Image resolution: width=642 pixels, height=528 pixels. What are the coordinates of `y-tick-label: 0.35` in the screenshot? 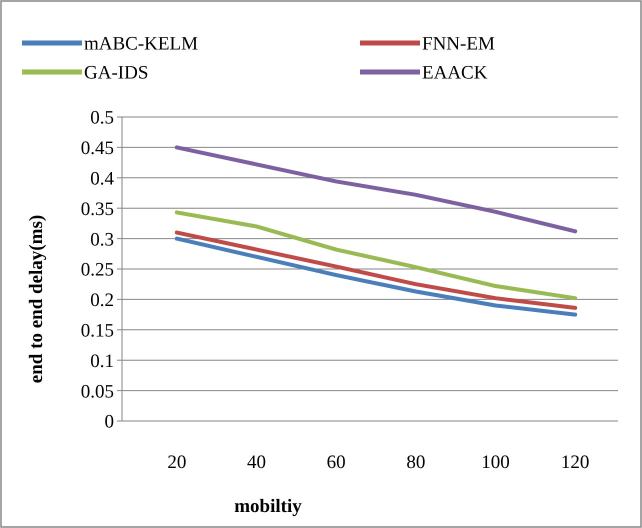 It's located at (97, 209).